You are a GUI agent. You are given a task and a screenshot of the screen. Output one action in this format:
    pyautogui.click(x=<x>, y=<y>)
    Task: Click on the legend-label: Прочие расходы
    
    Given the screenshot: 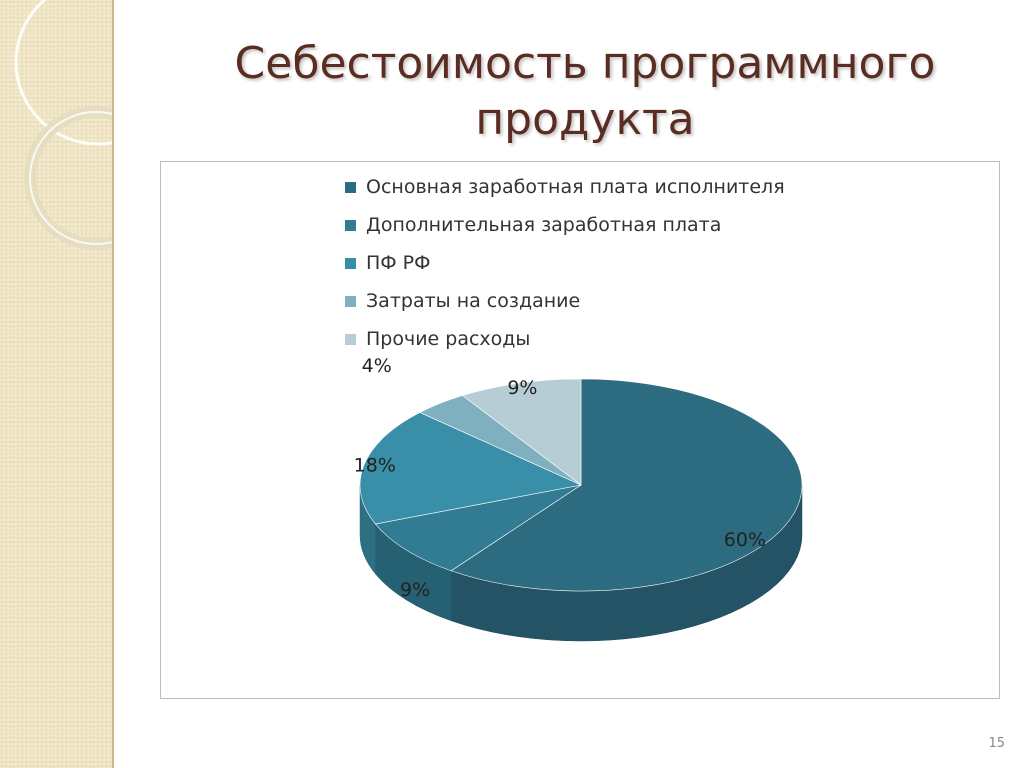 What is the action you would take?
    pyautogui.click(x=448, y=339)
    